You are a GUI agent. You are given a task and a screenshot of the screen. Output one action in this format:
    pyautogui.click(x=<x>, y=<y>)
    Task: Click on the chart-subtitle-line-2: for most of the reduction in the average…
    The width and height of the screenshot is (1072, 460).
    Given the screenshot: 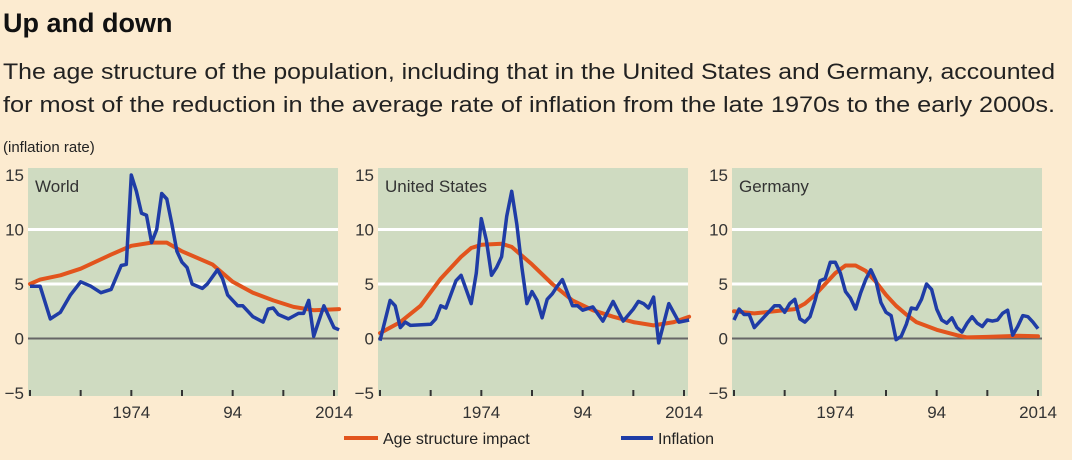 What is the action you would take?
    pyautogui.click(x=529, y=104)
    